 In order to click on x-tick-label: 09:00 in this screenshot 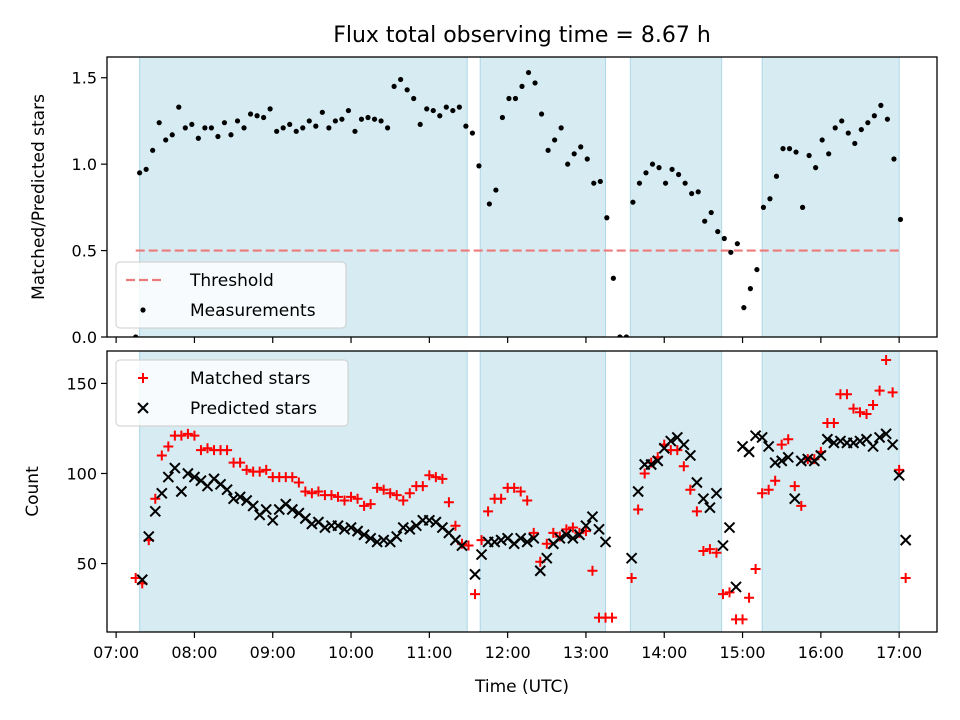, I will do `click(273, 652)`.